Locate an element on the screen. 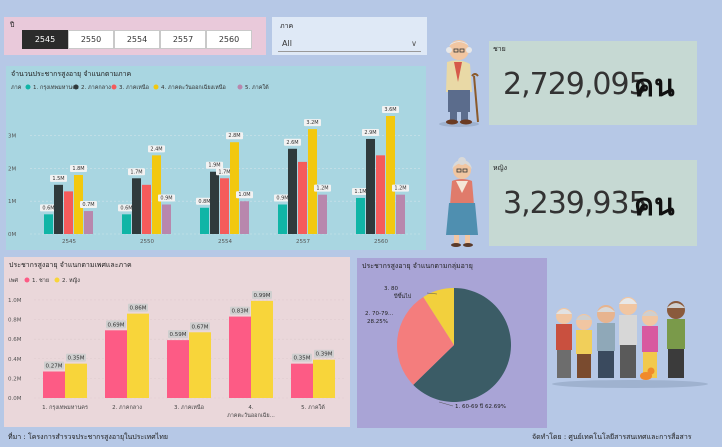 This screenshot has width=722, height=447. data-label: 0.27M is located at coordinates (54, 367).